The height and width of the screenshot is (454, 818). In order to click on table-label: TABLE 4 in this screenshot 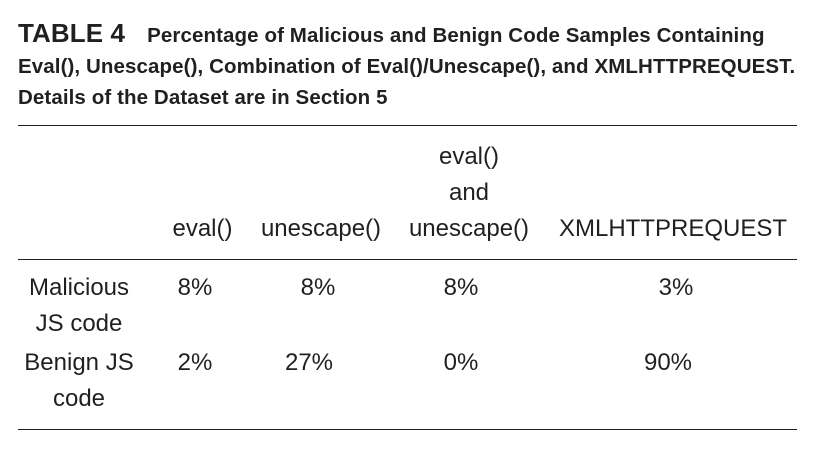, I will do `click(72, 33)`.